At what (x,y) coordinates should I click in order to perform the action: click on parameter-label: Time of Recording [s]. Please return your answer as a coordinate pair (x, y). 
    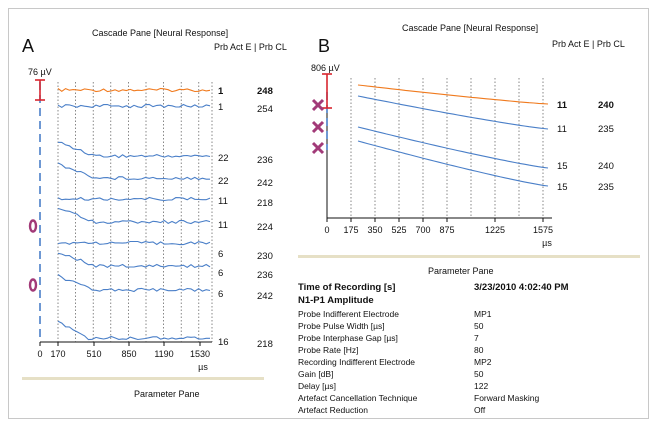
    Looking at the image, I should click on (347, 287).